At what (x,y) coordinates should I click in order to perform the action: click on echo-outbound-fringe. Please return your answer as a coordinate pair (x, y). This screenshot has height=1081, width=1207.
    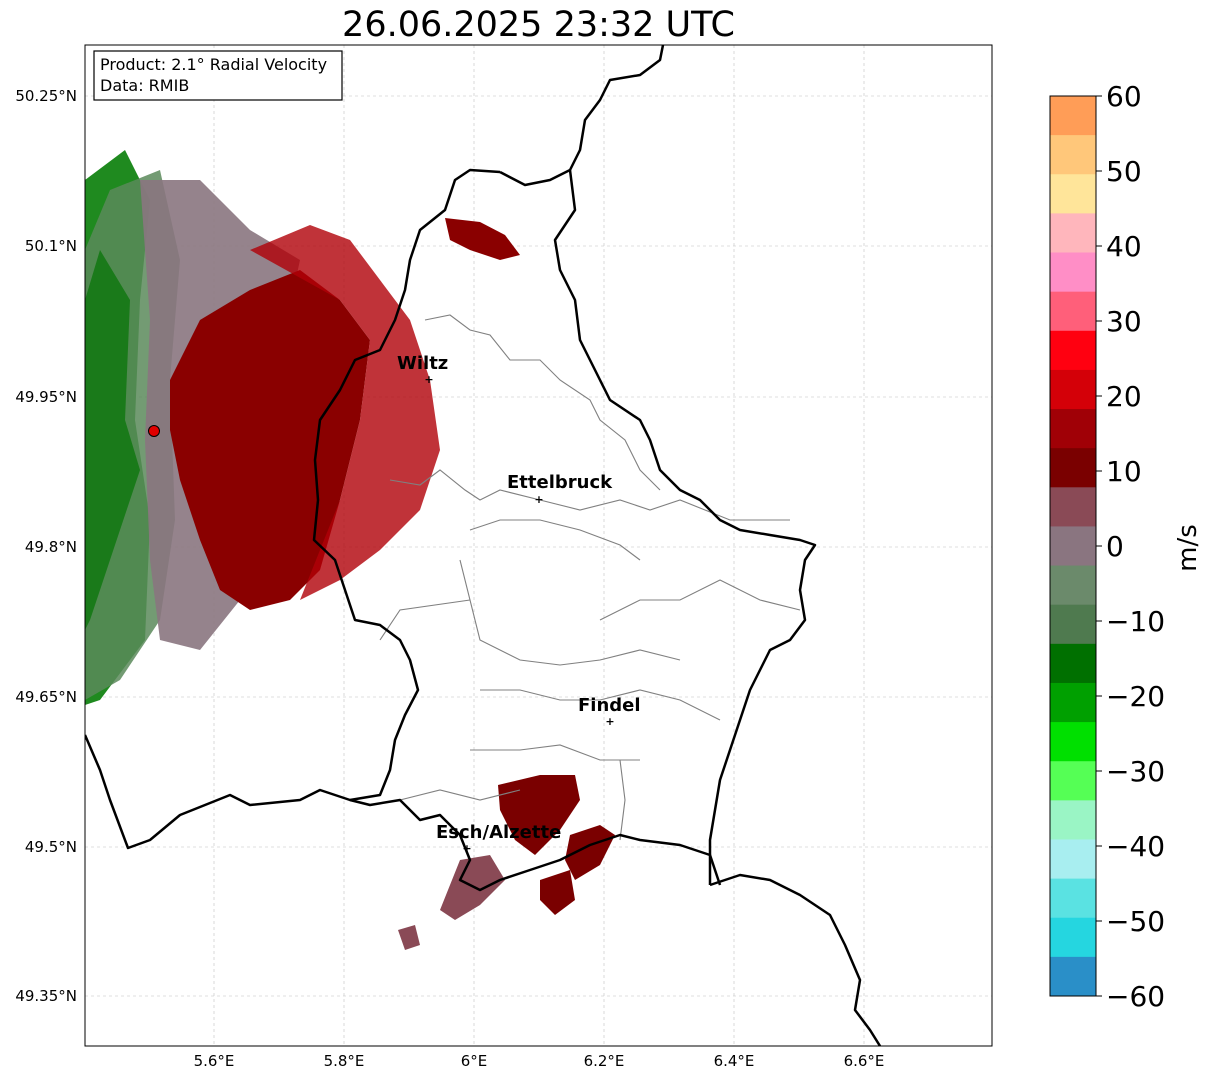
    Looking at the image, I should click on (345, 412).